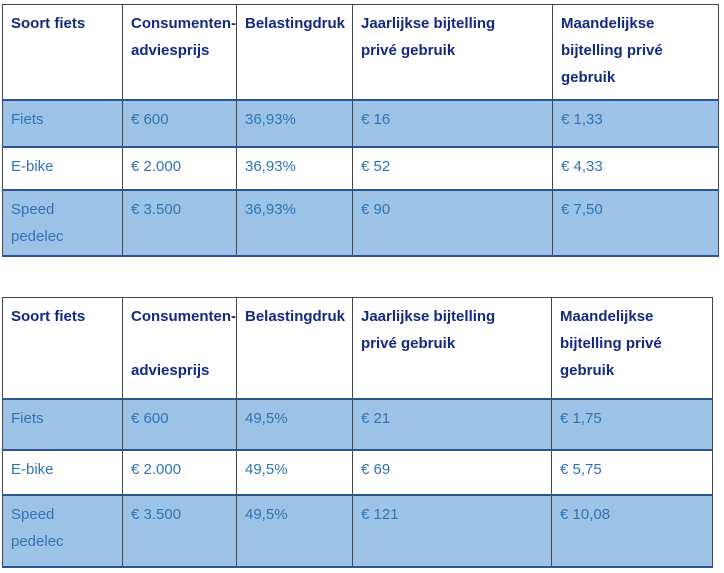 This screenshot has height=573, width=724. I want to click on table-row-speed-pedelec: Speed pedelec € 3.500 36,93% € 90 € 7,50, so click(360, 222).